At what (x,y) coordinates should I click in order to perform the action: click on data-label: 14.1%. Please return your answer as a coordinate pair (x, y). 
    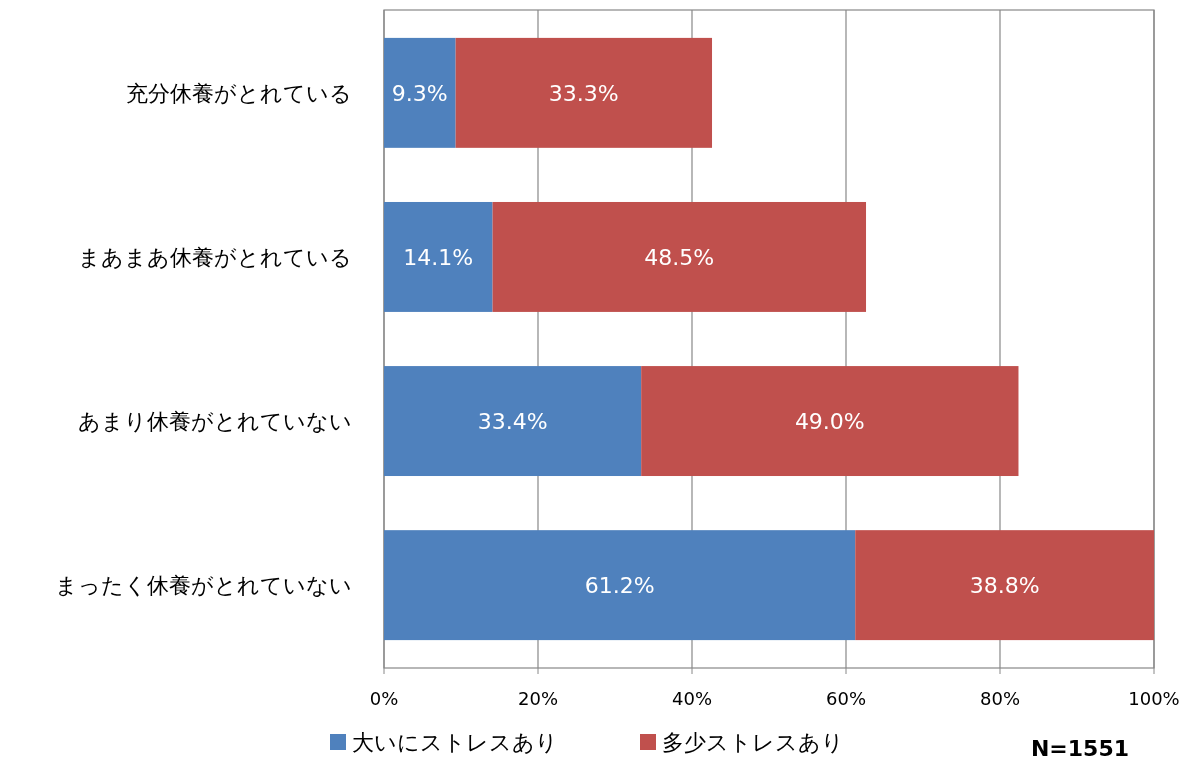
    Looking at the image, I should click on (438, 257).